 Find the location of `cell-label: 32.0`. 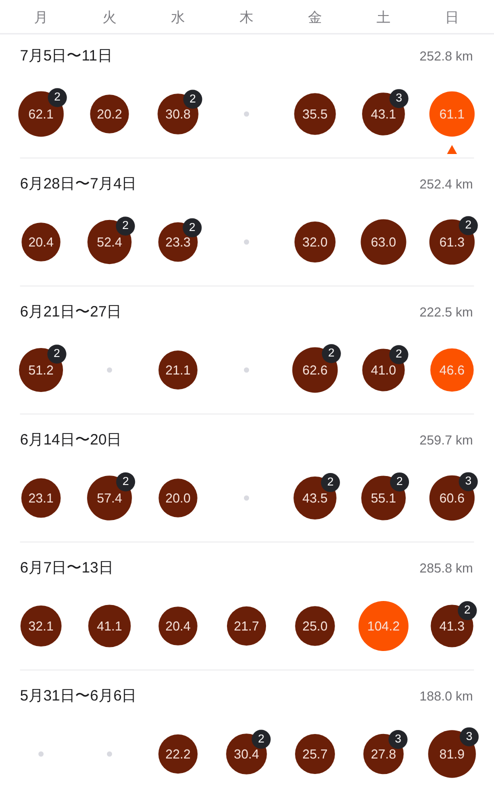

cell-label: 32.0 is located at coordinates (315, 242).